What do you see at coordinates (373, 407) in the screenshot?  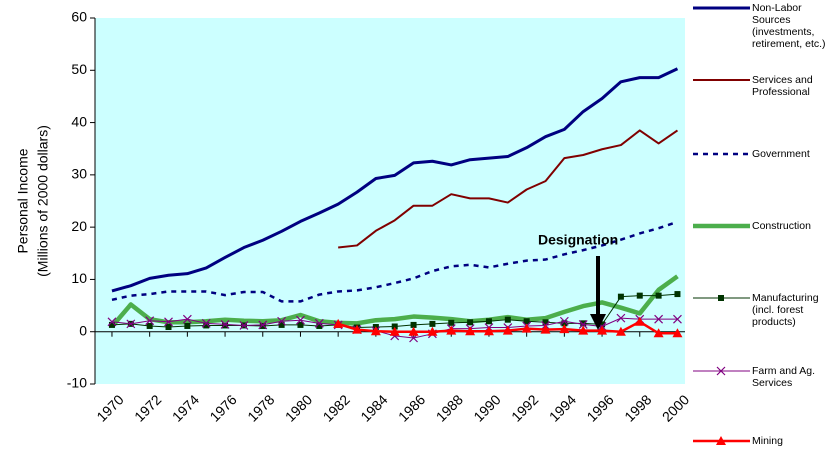 I see `x-tick-label: 1984` at bounding box center [373, 407].